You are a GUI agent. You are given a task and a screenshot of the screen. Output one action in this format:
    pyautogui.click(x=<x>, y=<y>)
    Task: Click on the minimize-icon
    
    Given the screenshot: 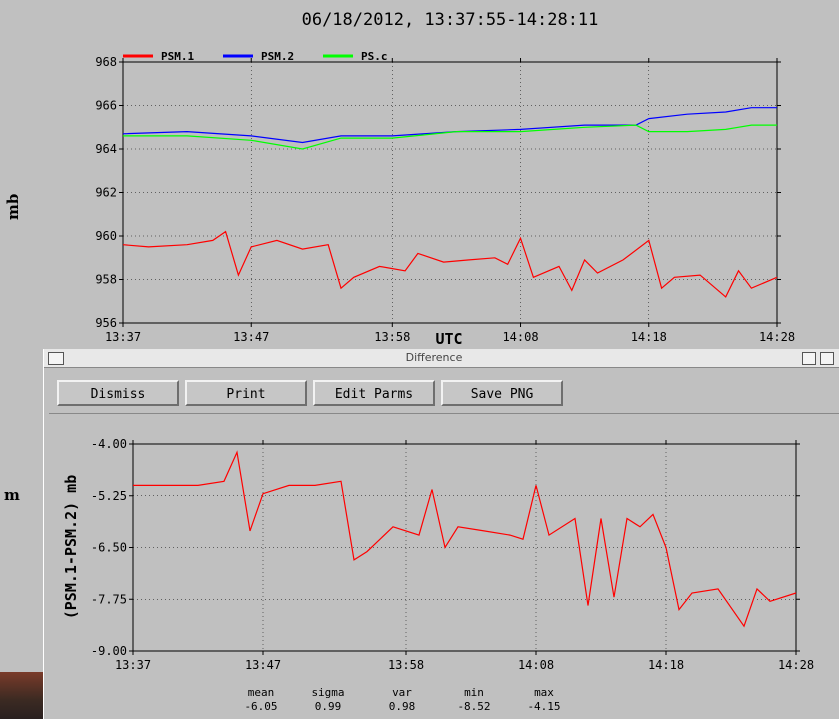 What is the action you would take?
    pyautogui.click(x=809, y=358)
    